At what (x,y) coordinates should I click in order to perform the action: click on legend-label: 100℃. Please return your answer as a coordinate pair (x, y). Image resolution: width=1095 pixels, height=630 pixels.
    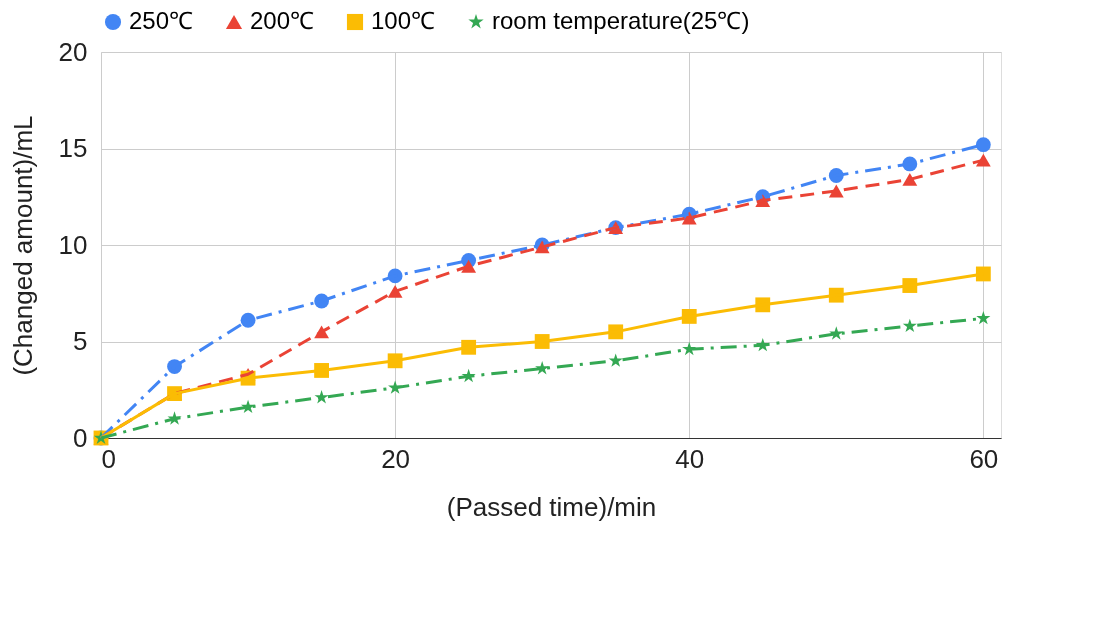
    Looking at the image, I should click on (403, 20).